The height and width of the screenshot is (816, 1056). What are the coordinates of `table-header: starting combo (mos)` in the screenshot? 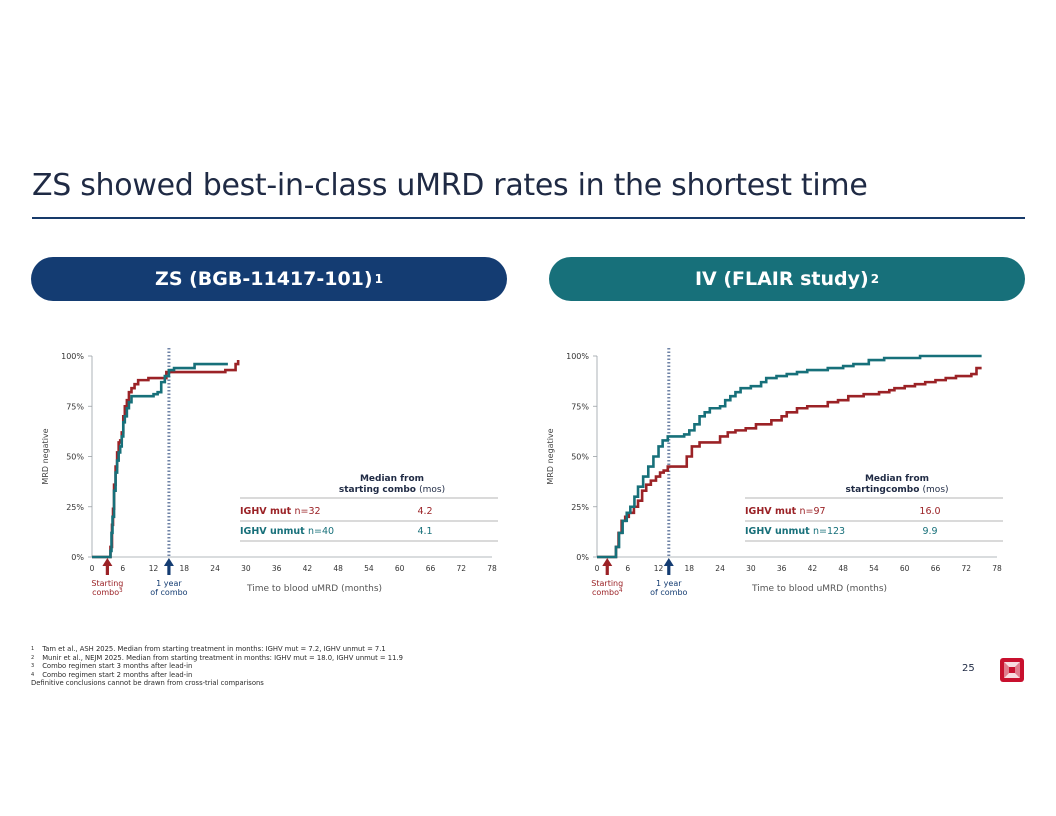 It's located at (392, 490).